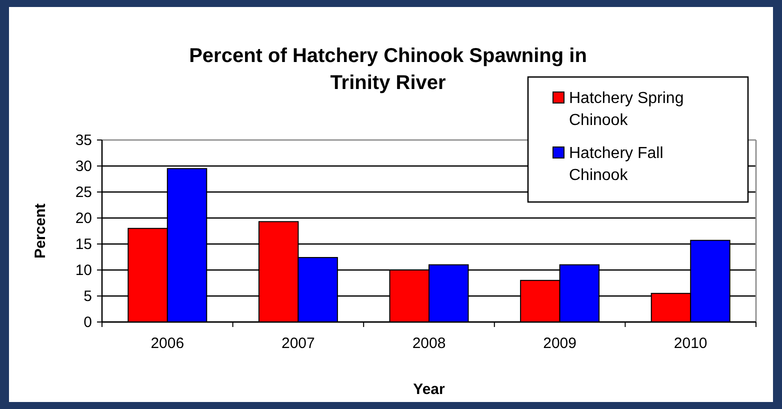 The width and height of the screenshot is (782, 409). Describe the element at coordinates (559, 343) in the screenshot. I see `x-tick-label: 2009` at that location.